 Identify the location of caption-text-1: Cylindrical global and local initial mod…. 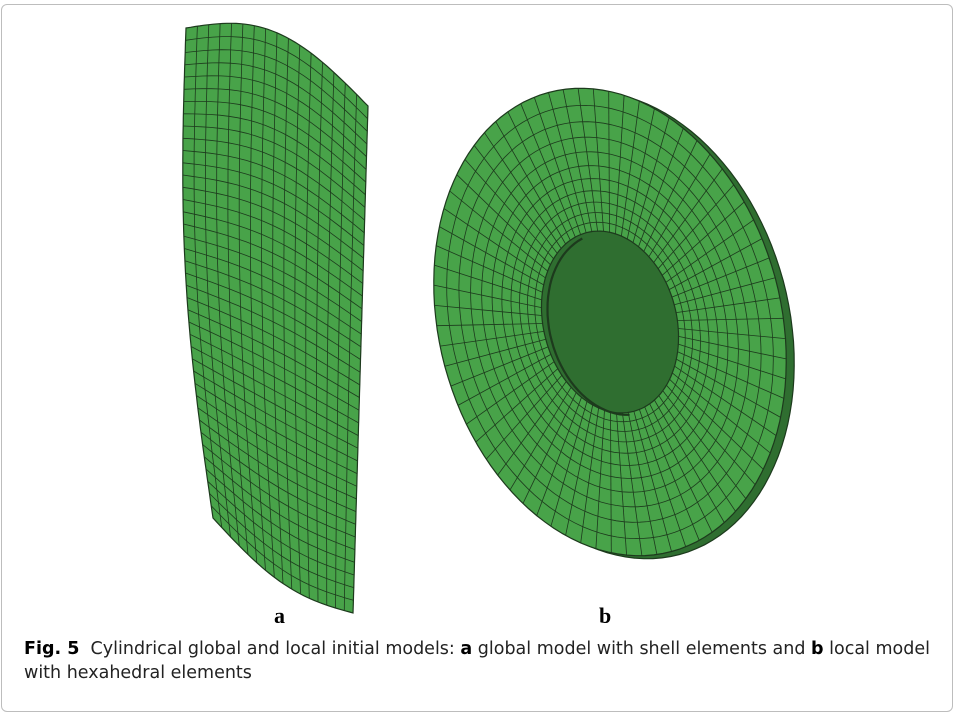
(275, 649).